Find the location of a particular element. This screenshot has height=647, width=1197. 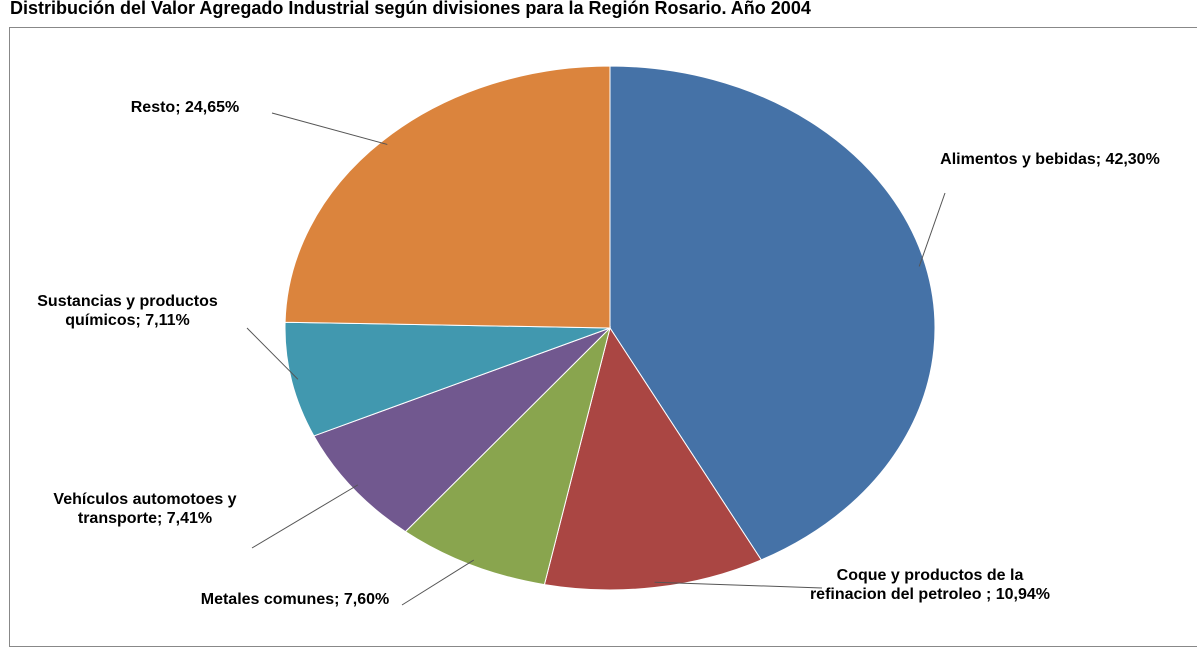

data-label: Alimentos y bebidas; 42,30% is located at coordinates (1050, 159).